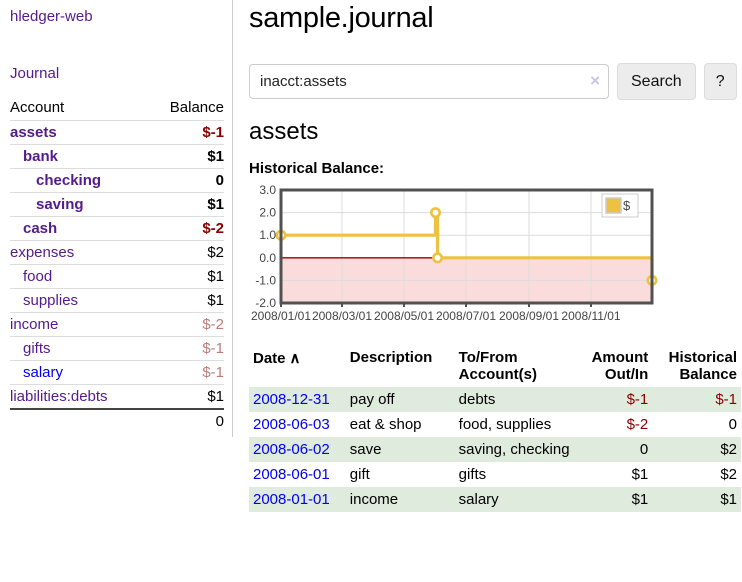 This screenshot has height=582, width=742. Describe the element at coordinates (196, 107) in the screenshot. I see `accounts-header-balance: Balance` at that location.